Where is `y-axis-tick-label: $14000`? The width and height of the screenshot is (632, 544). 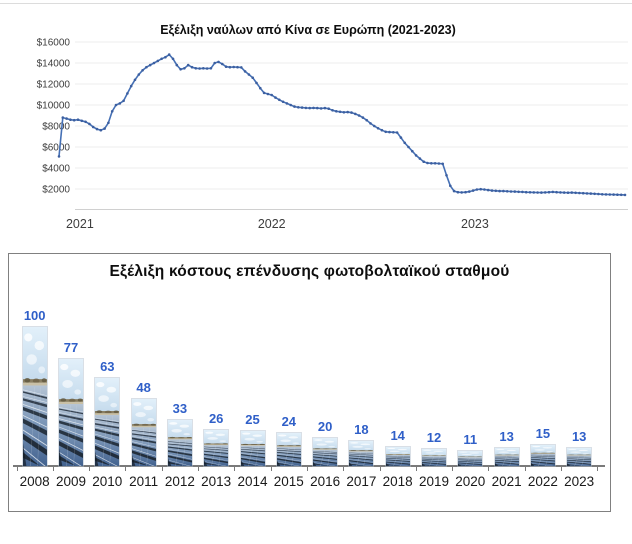
y-axis-tick-label: $14000 is located at coordinates (54, 64).